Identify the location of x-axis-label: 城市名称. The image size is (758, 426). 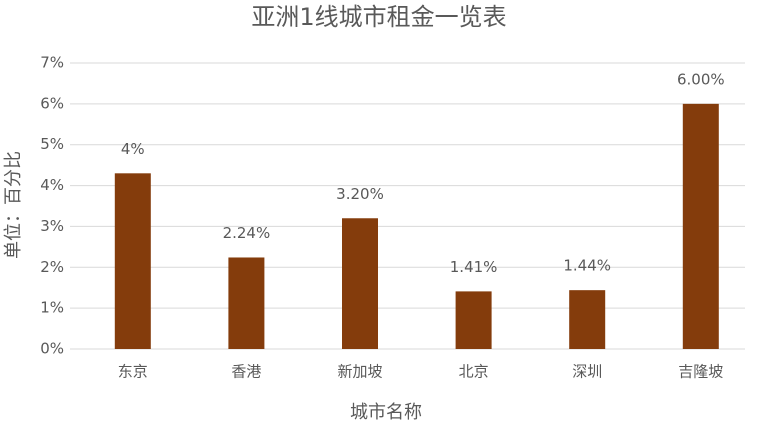
(386, 412).